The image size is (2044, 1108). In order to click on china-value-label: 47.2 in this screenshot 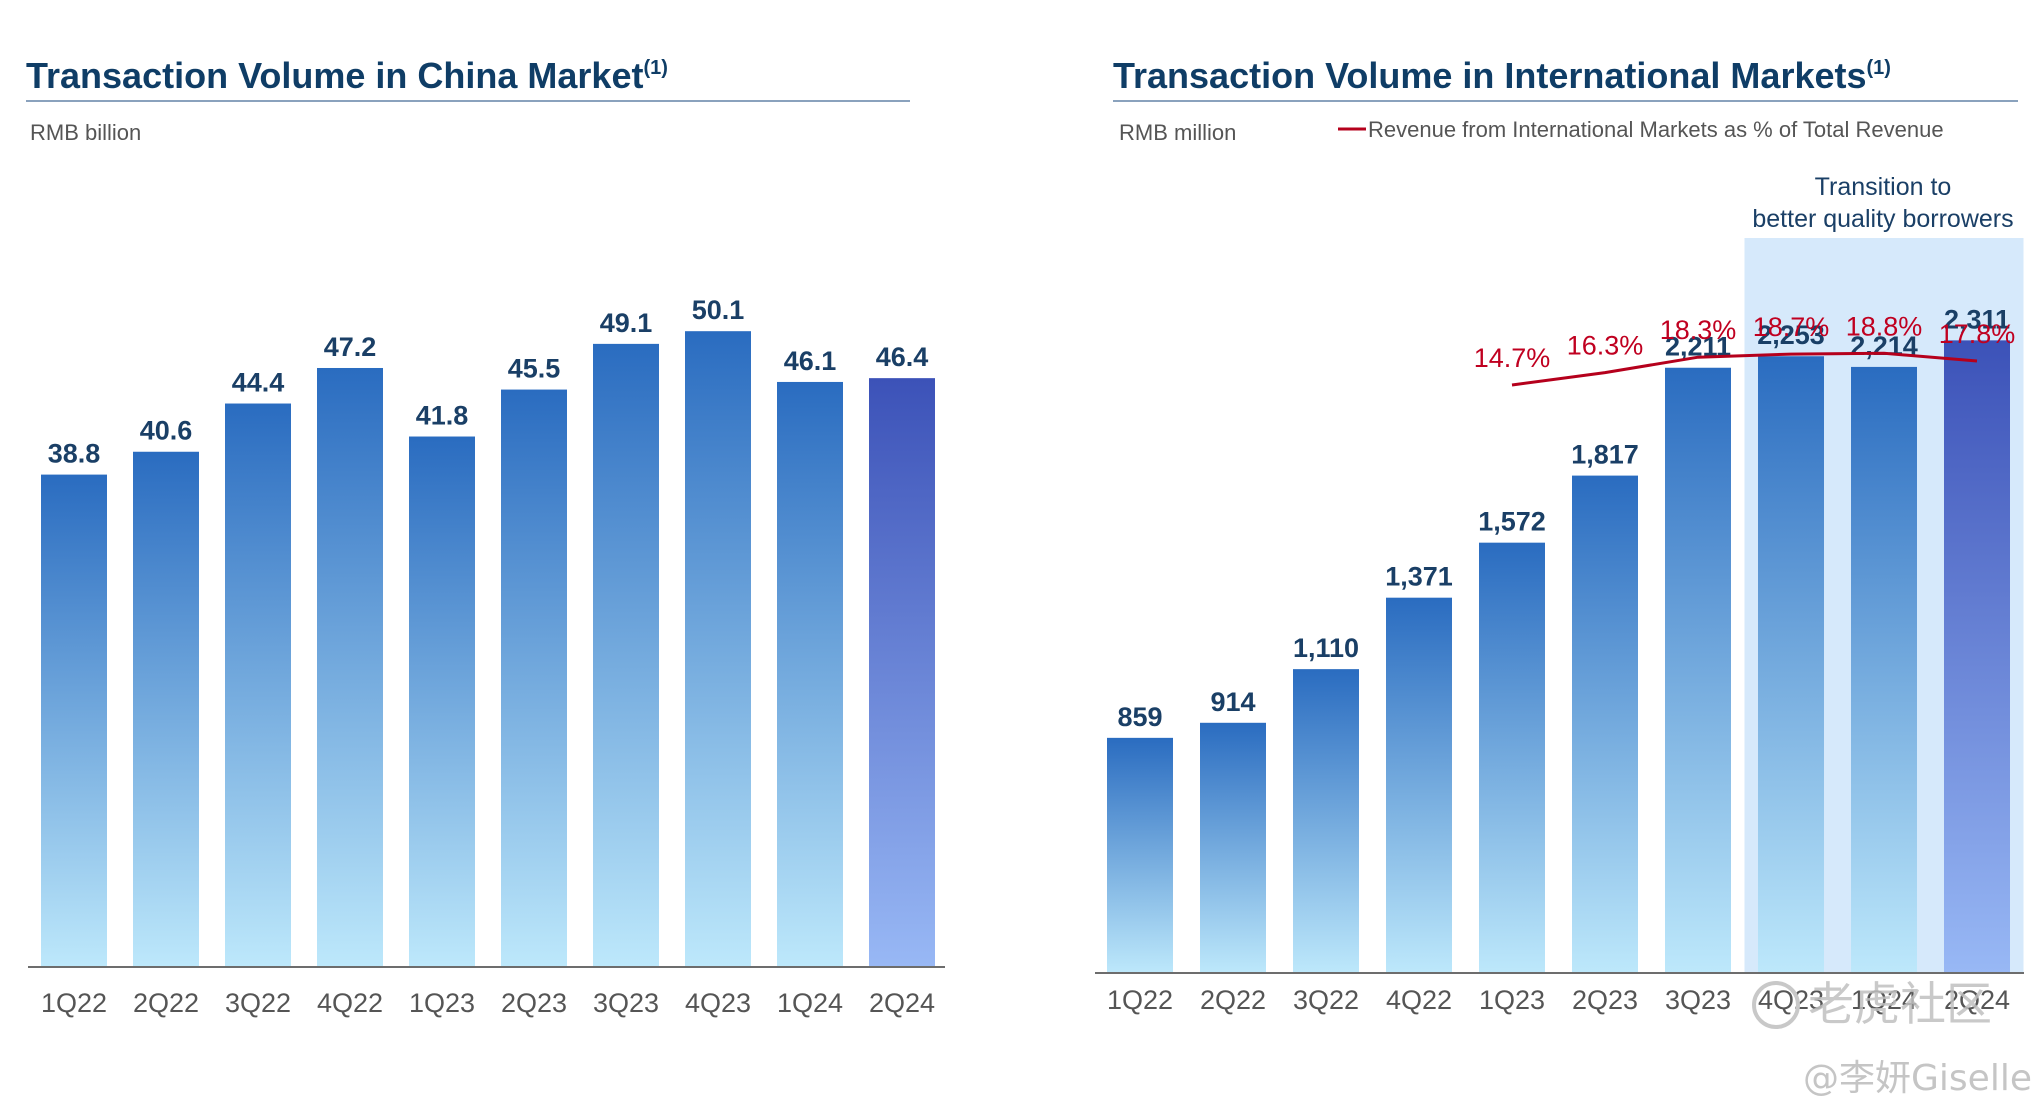, I will do `click(350, 347)`.